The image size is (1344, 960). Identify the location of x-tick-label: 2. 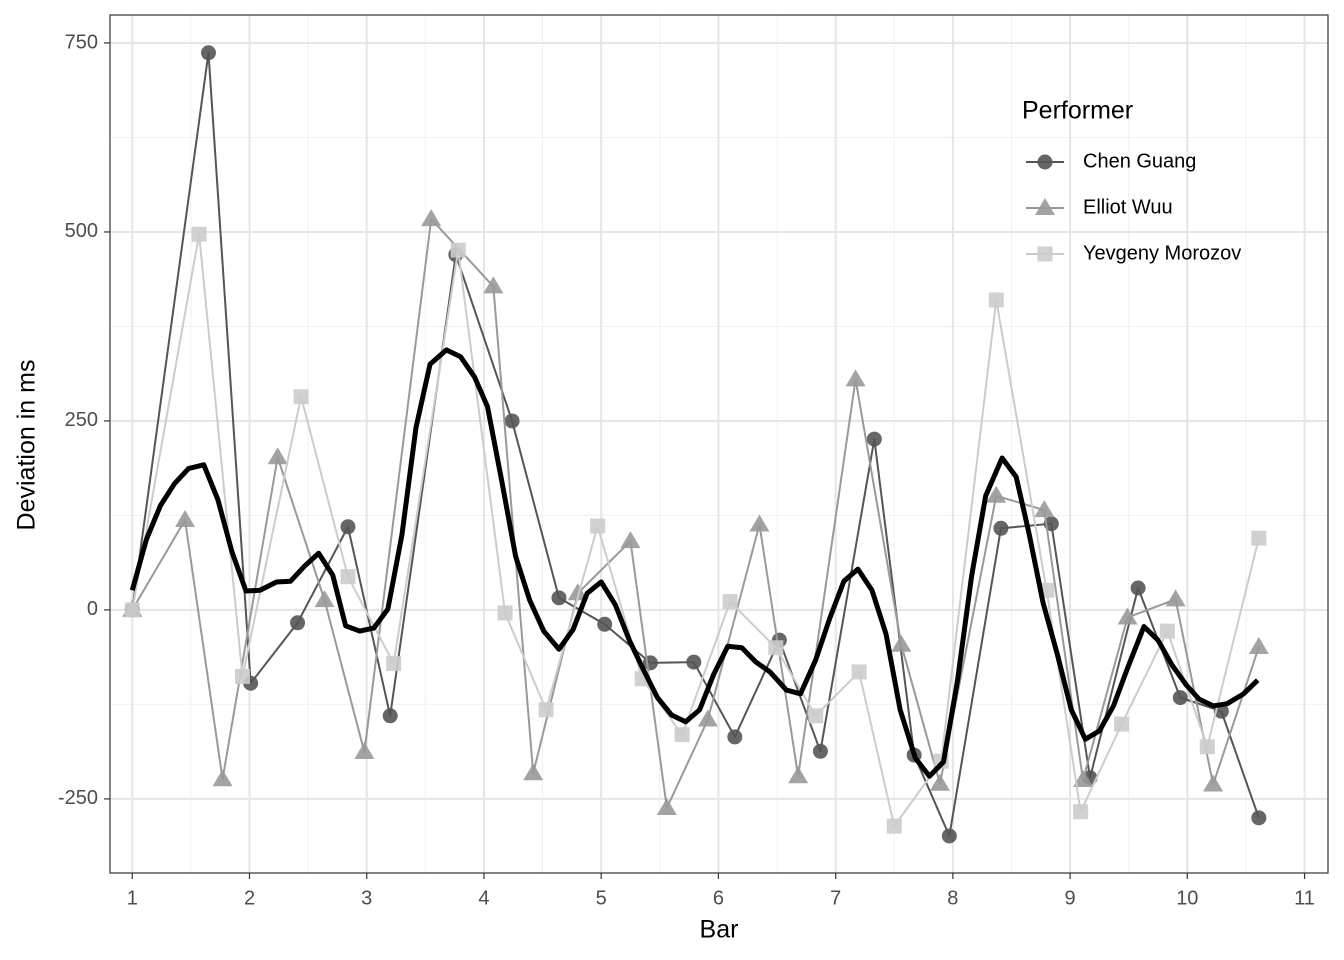
(249, 898).